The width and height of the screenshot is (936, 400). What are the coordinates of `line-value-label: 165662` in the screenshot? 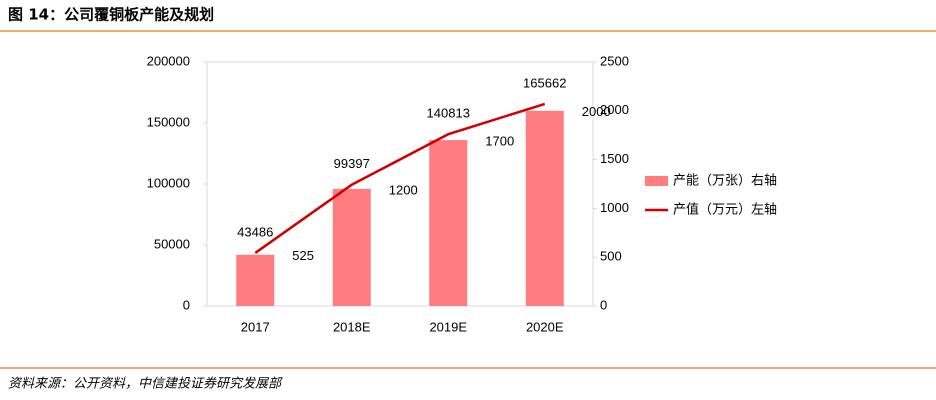 It's located at (544, 82).